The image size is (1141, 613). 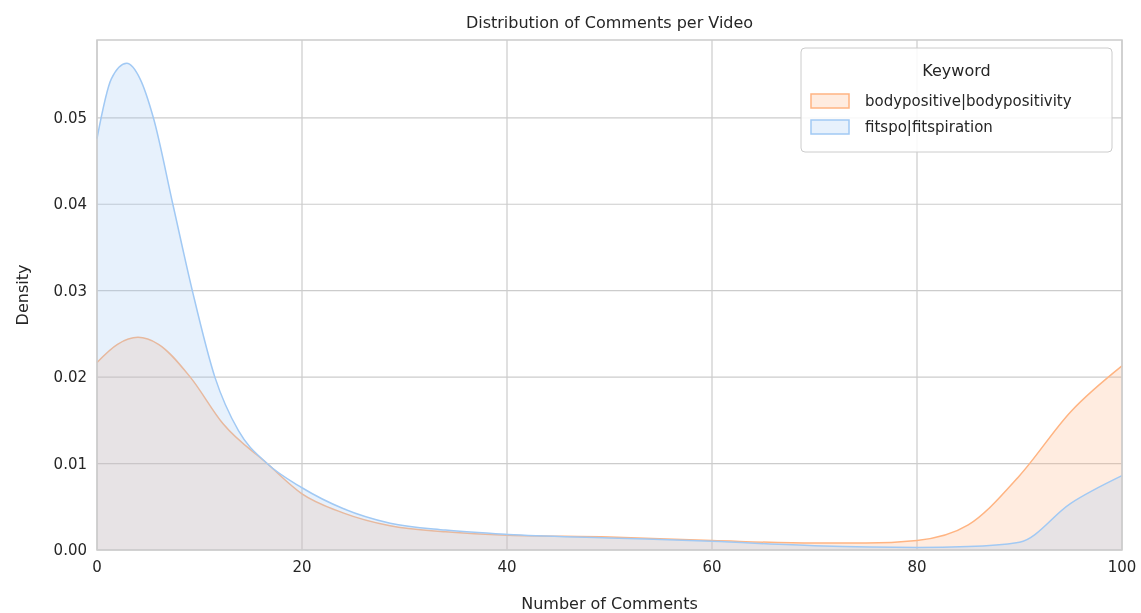 I want to click on x-tick-label: 60, so click(x=712, y=567).